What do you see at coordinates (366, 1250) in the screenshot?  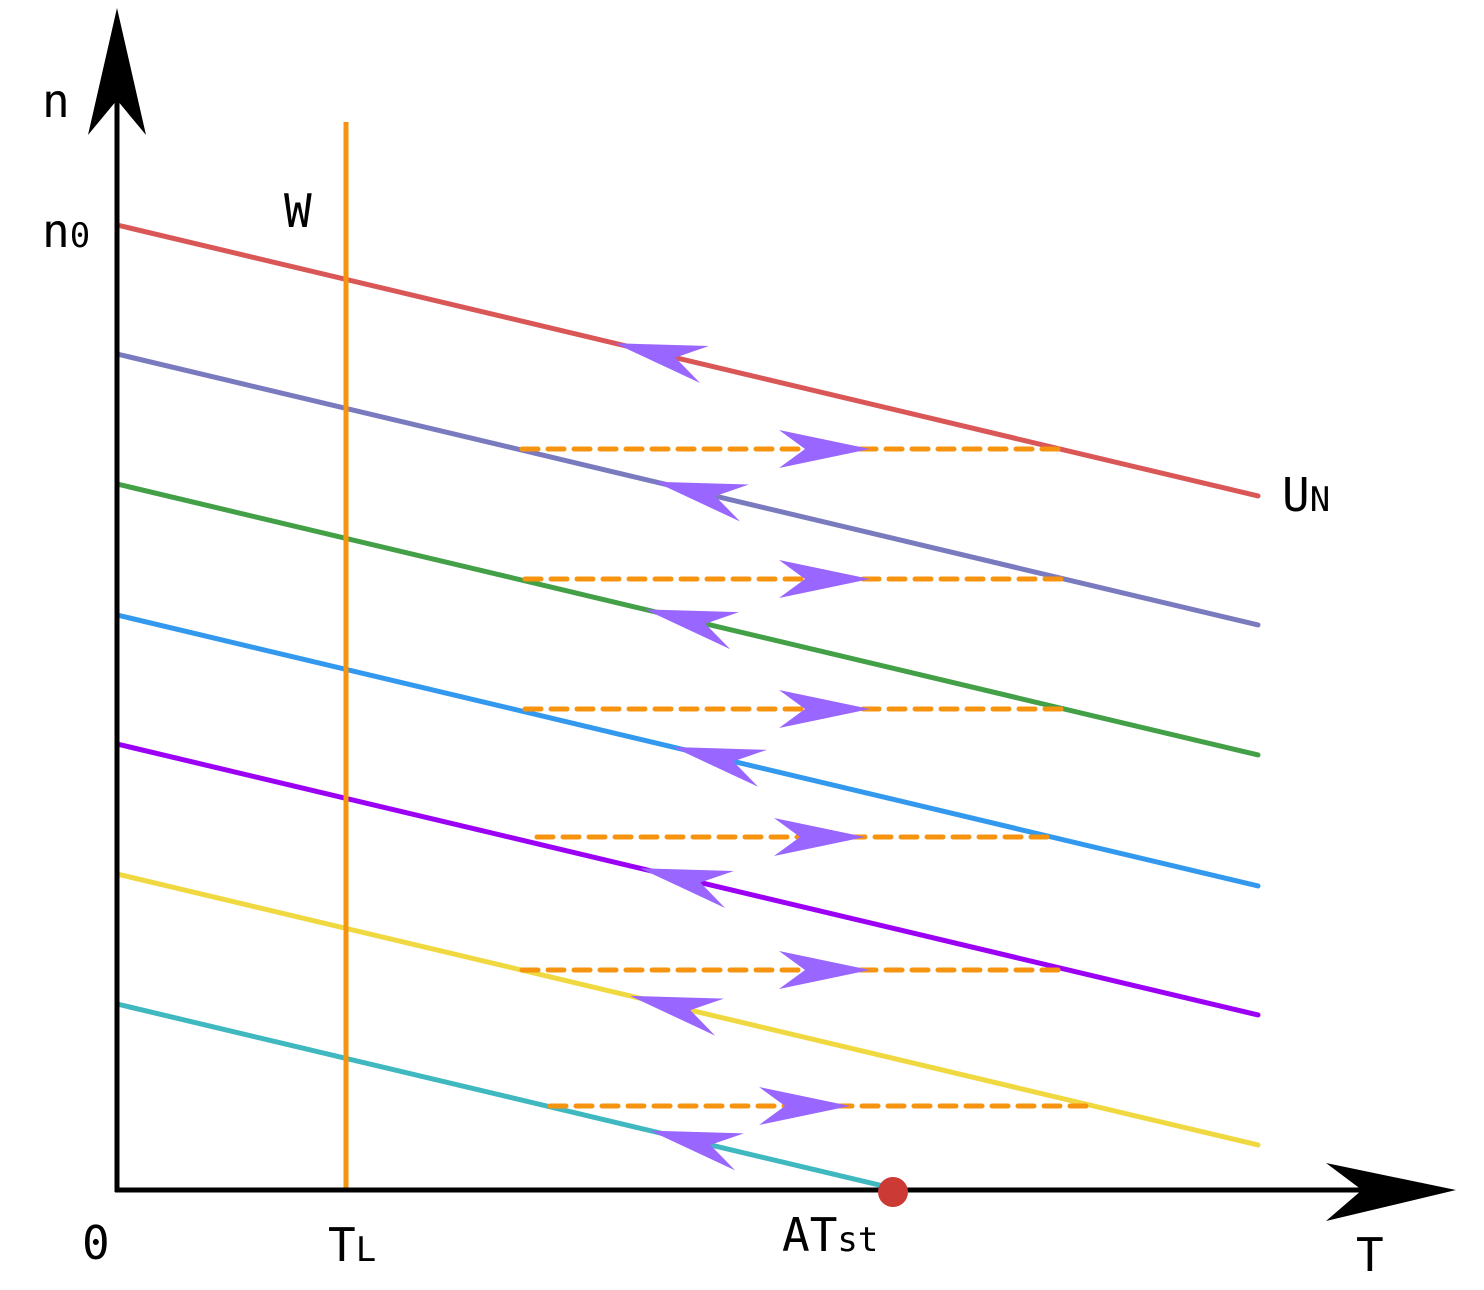 I see `tl-sub: L` at bounding box center [366, 1250].